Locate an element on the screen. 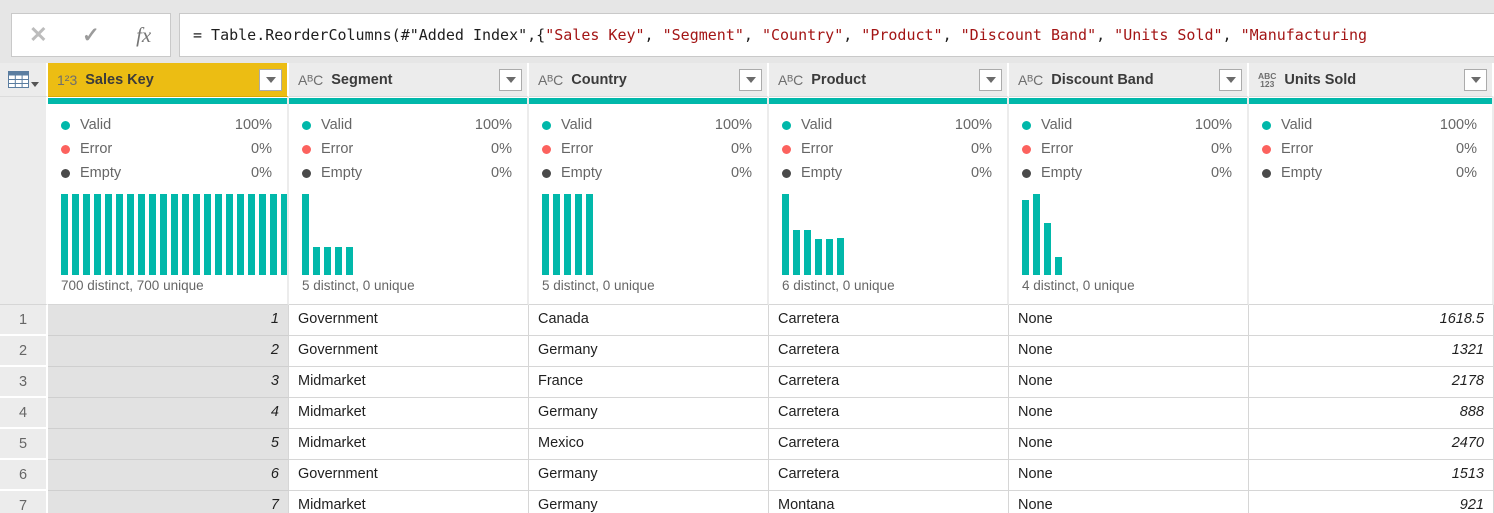 This screenshot has width=1494, height=513. quality-bar is located at coordinates (408, 101).